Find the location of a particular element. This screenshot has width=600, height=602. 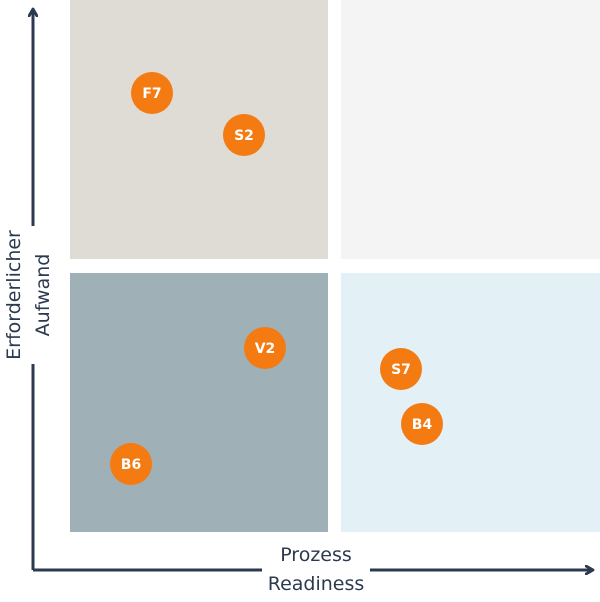

y-axis-label: Erforderlicher Aufwand is located at coordinates (33, 295).